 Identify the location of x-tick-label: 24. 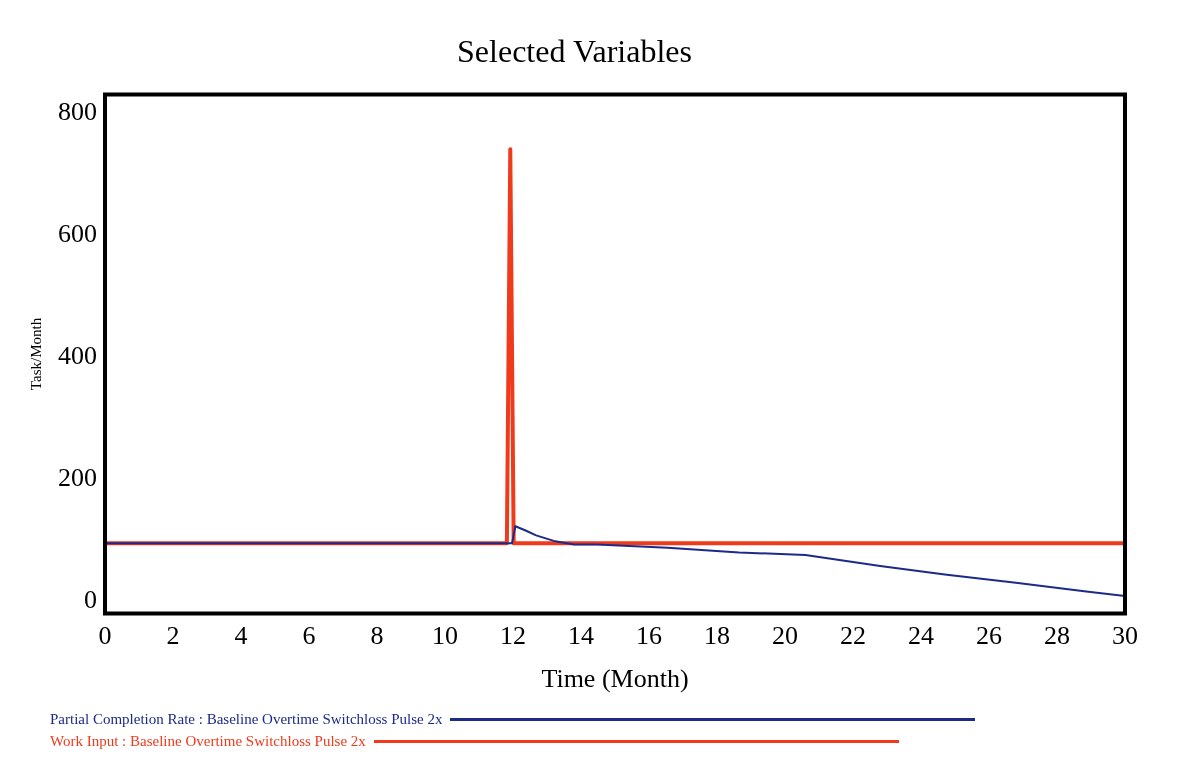
(921, 636).